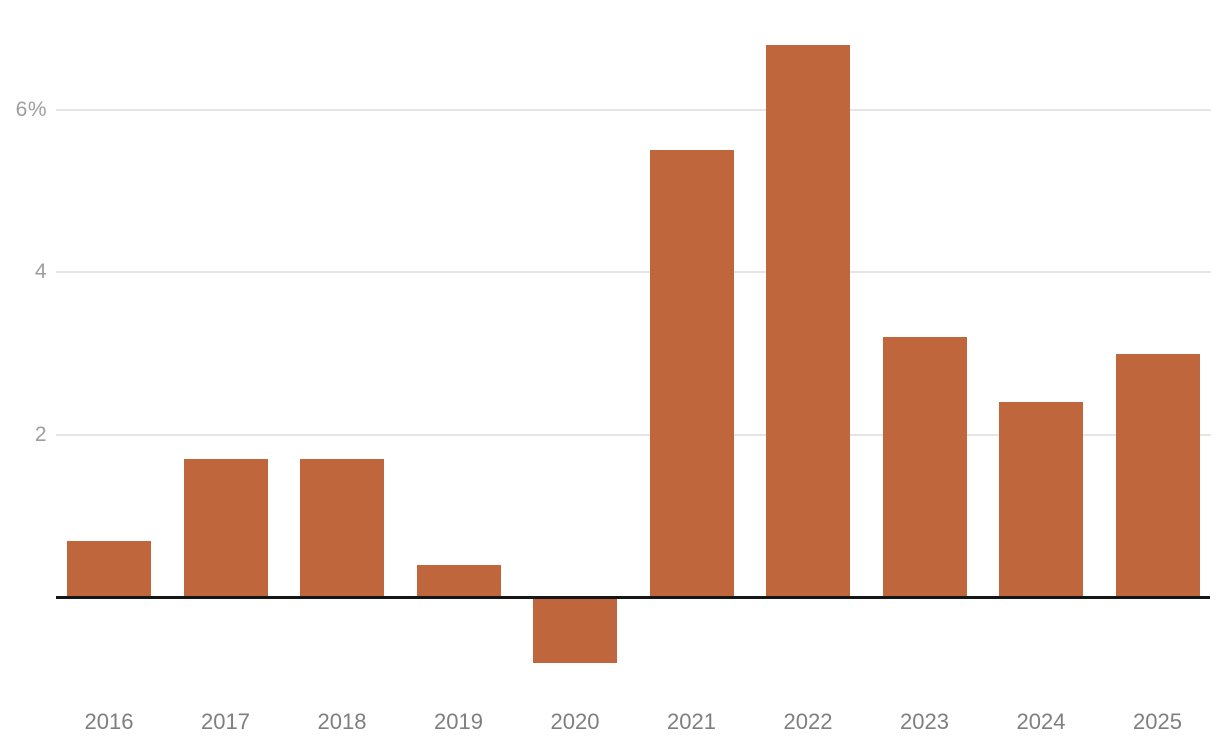 This screenshot has width=1220, height=750. Describe the element at coordinates (1041, 500) in the screenshot. I see `bar-2024` at that location.